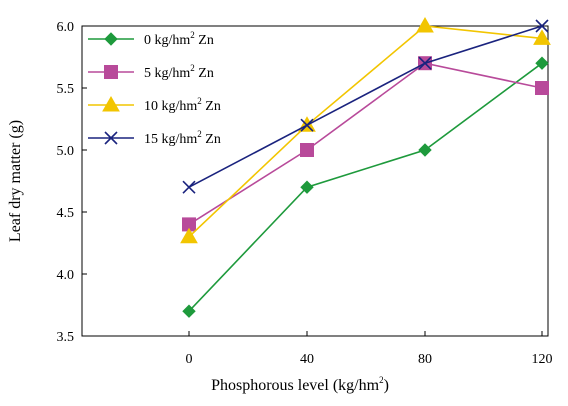  What do you see at coordinates (66, 151) in the screenshot?
I see `y-tick-label: 5.0` at bounding box center [66, 151].